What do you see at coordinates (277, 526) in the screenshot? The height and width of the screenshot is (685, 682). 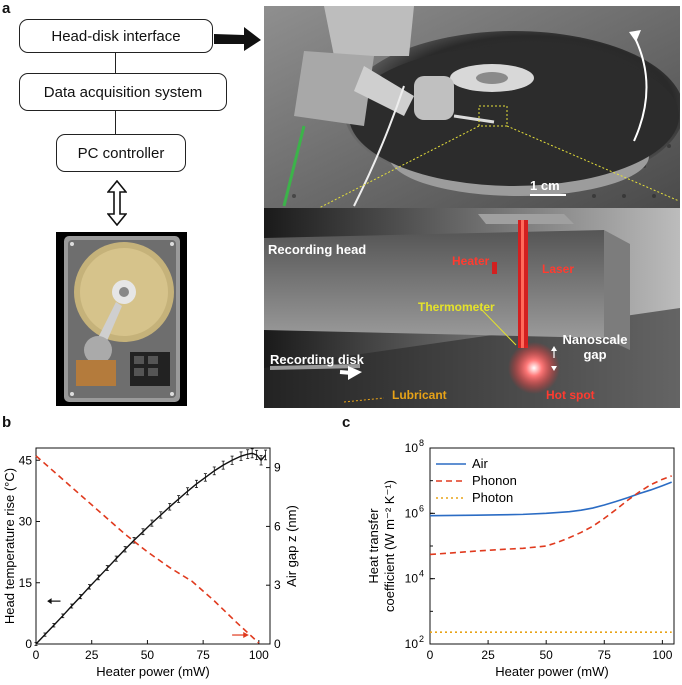 I see `y2-tick-label: 6` at bounding box center [277, 526].